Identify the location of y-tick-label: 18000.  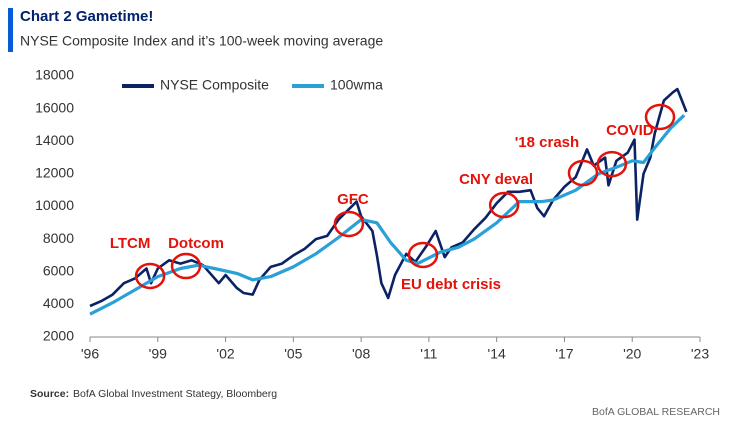
(54, 75).